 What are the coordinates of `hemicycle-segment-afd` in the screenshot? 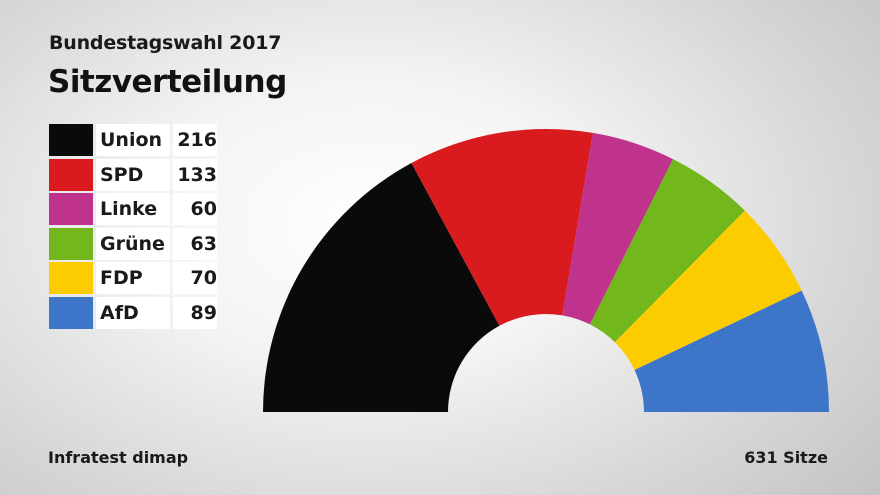 It's located at (731, 351).